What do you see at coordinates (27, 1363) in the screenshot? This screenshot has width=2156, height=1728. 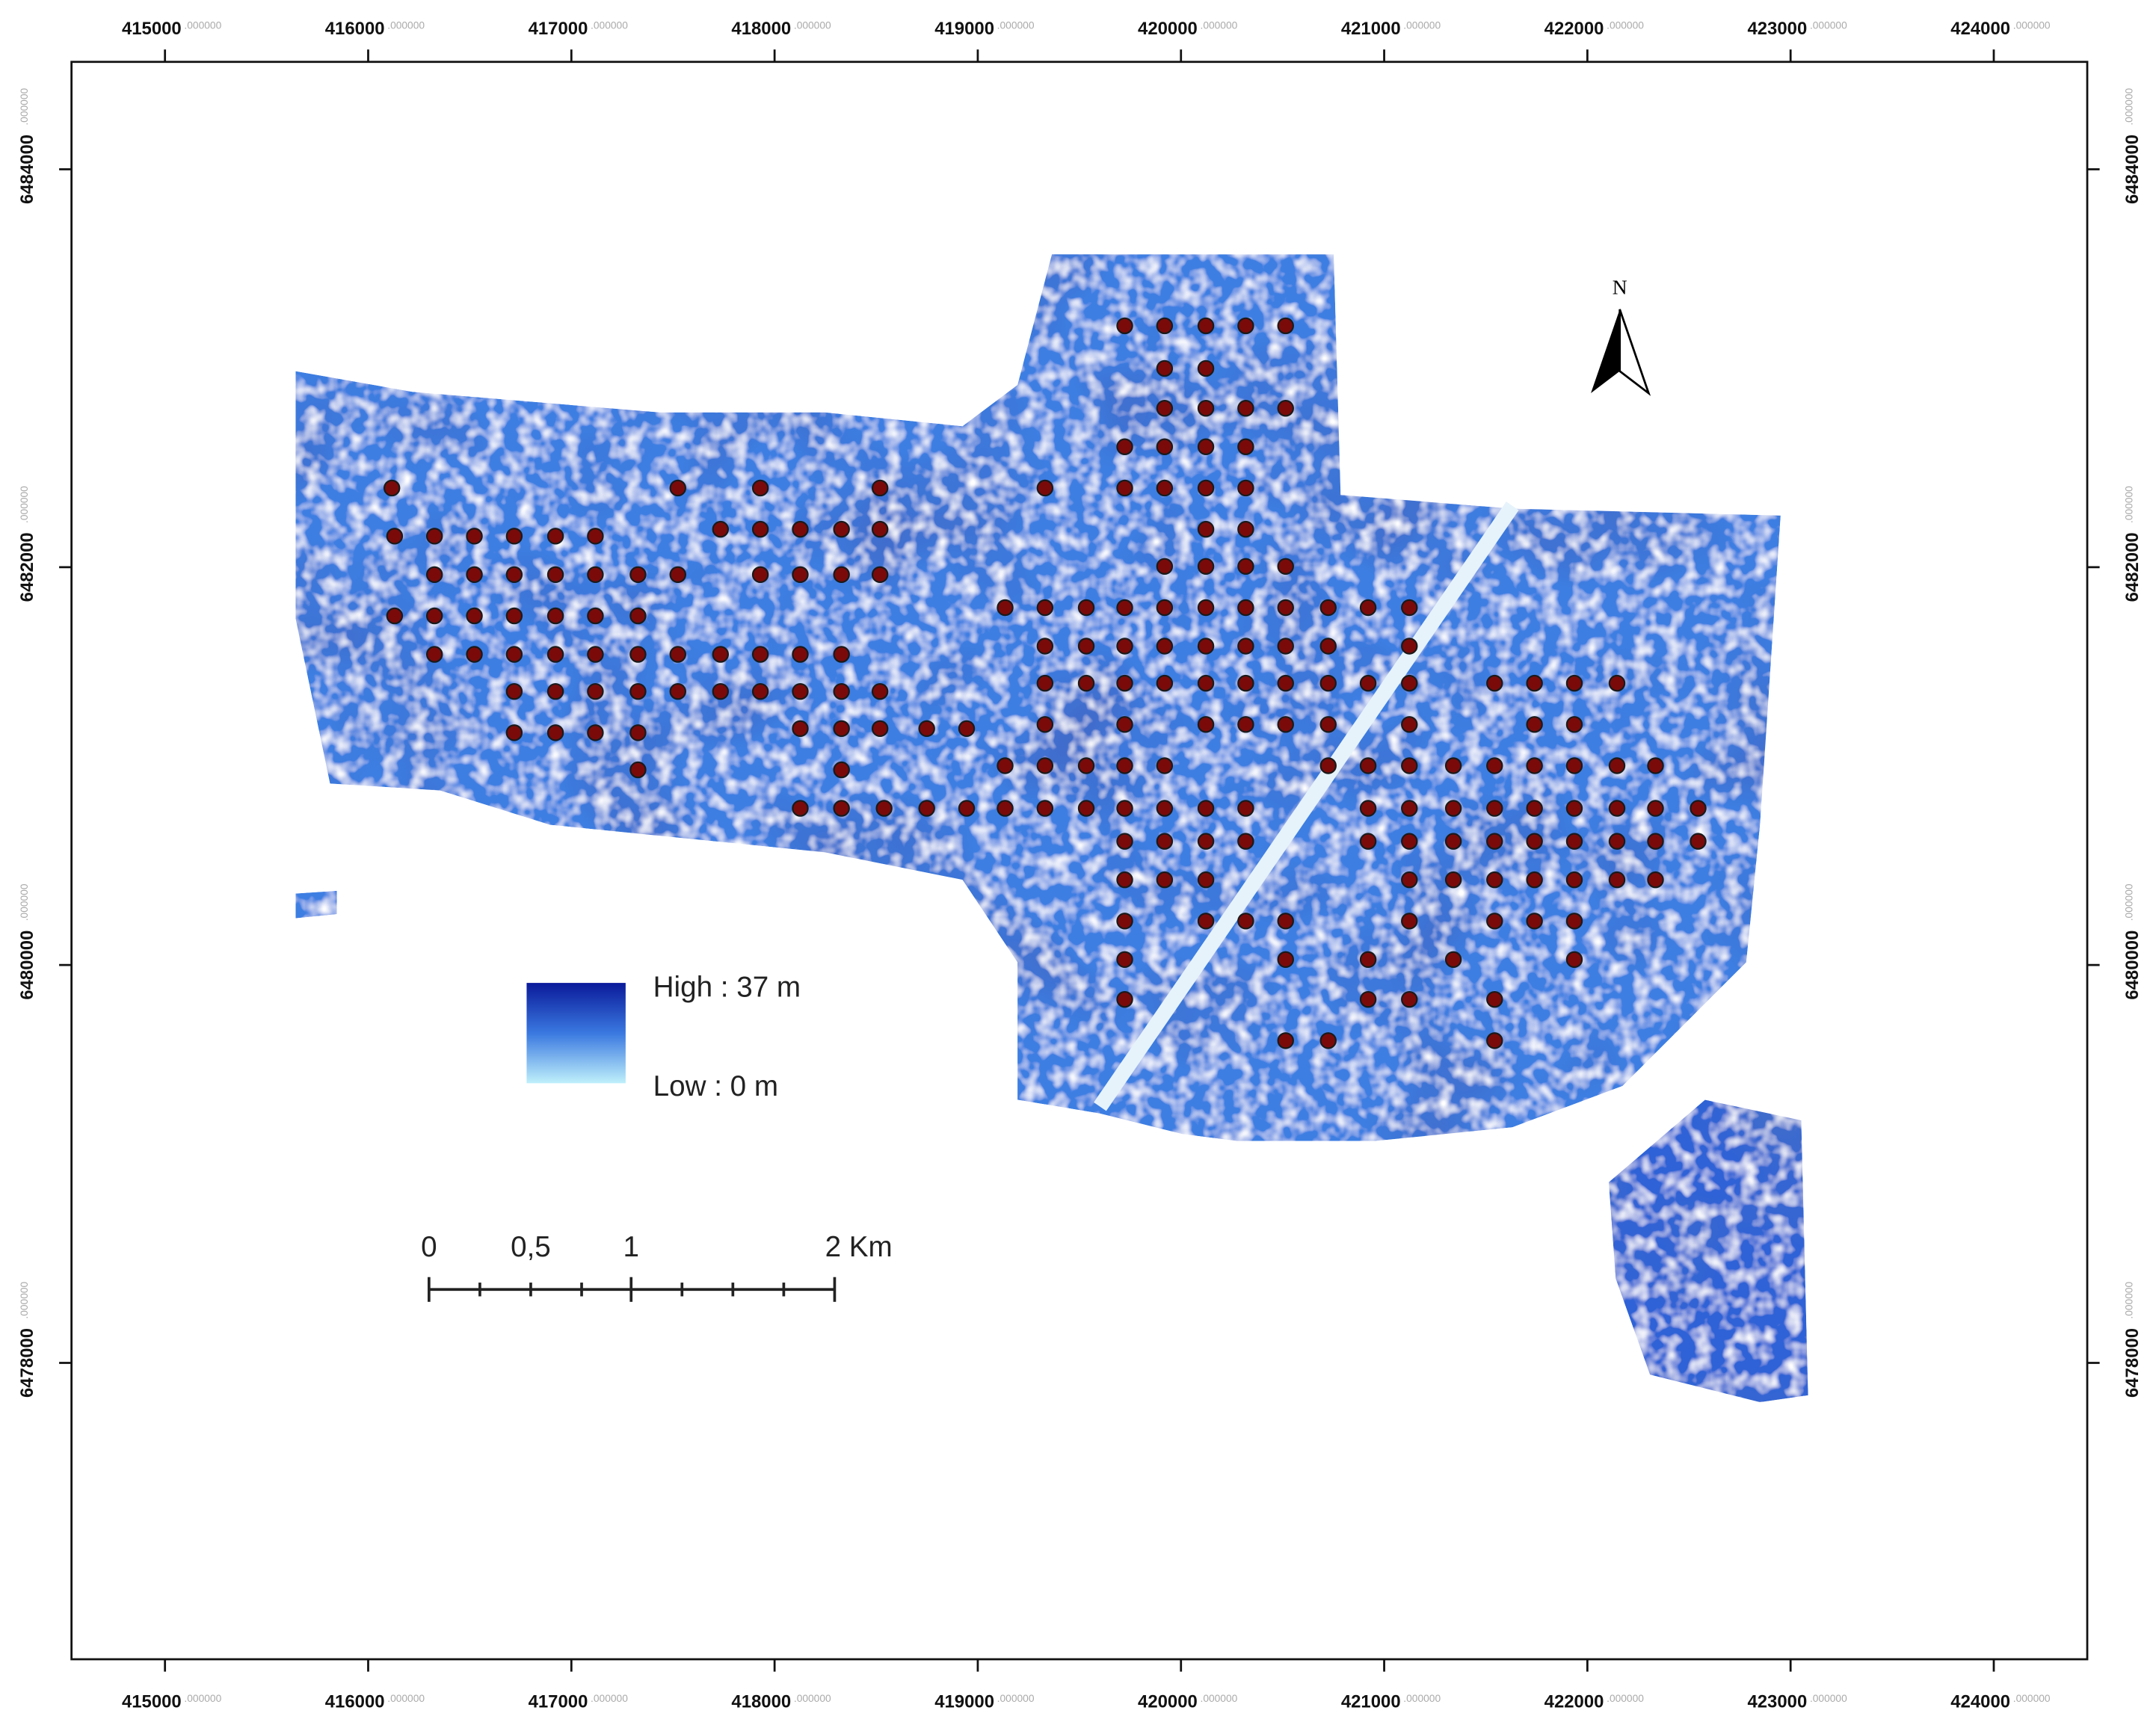 I see `y-tick-label: 6478000` at bounding box center [27, 1363].